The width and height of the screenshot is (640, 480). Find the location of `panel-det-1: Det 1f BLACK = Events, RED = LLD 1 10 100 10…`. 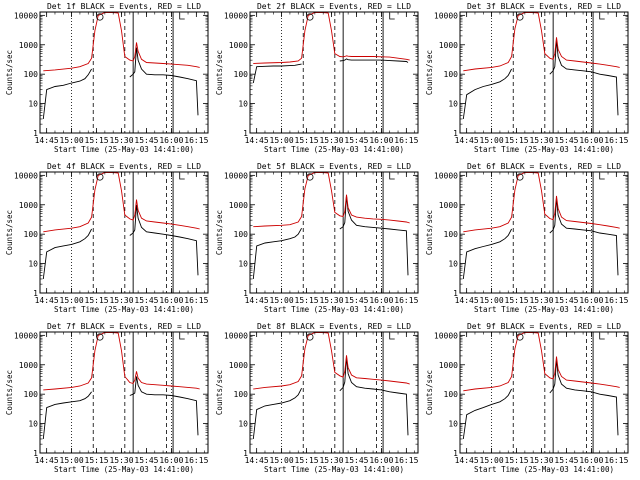

panel-det-1: Det 1f BLACK = Events, RED = LLD 1 10 100 10… is located at coordinates (107, 78).